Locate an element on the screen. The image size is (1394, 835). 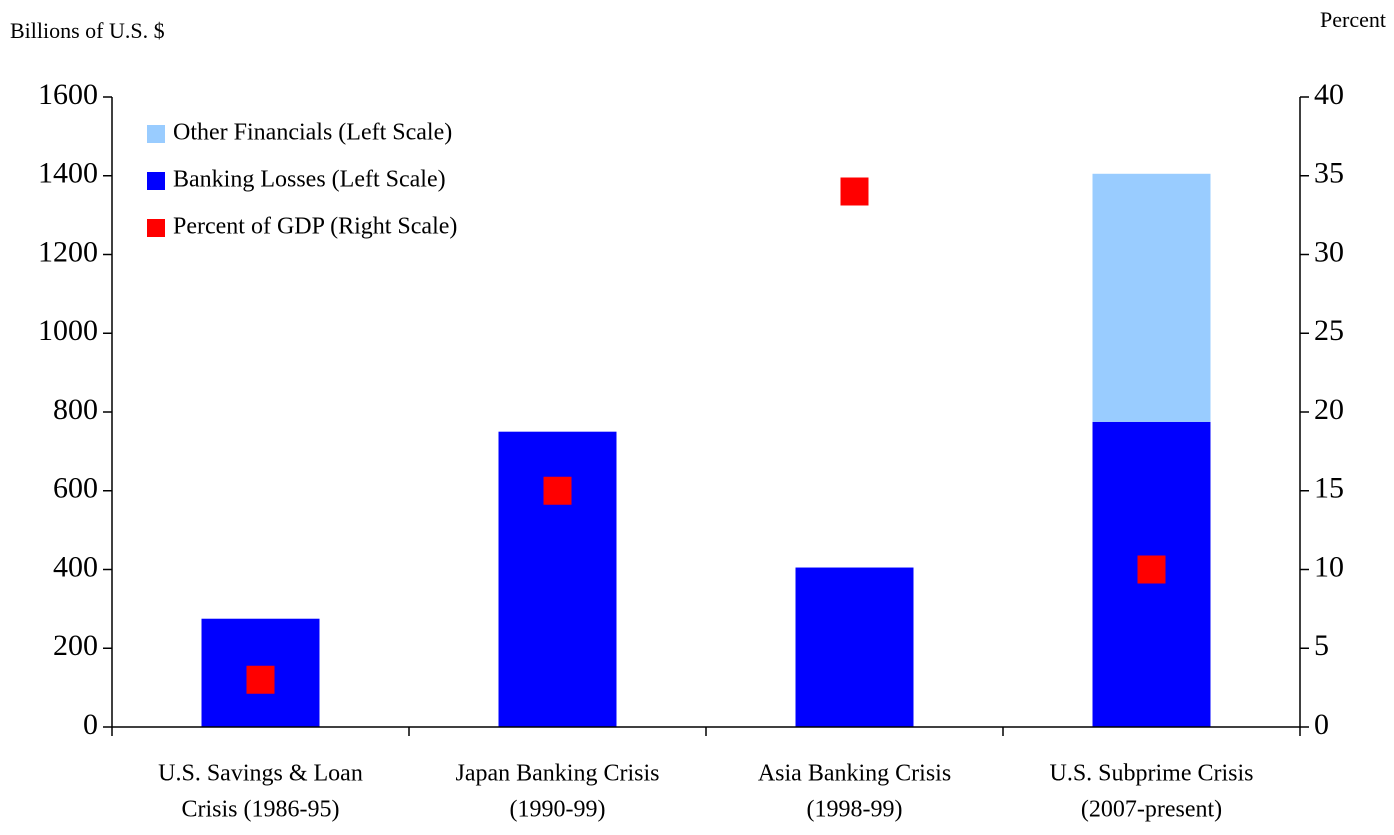
legend-label: Other Financials (Left Scale) is located at coordinates (312, 133).